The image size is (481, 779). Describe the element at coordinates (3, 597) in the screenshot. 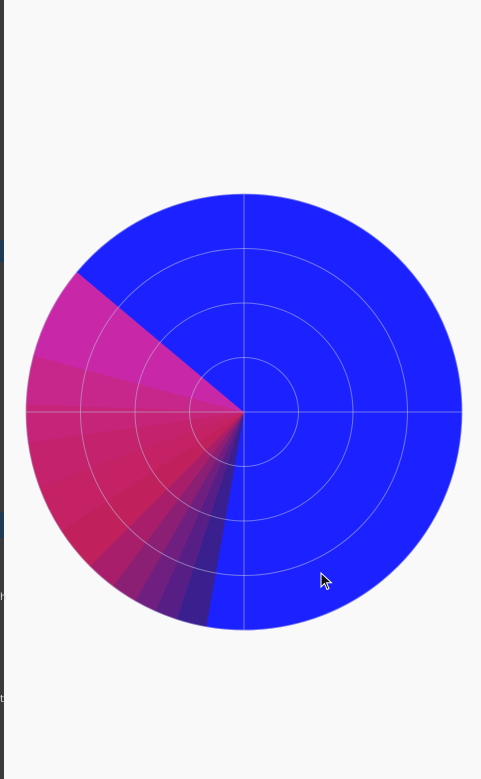

I see `edge-text: h` at that location.